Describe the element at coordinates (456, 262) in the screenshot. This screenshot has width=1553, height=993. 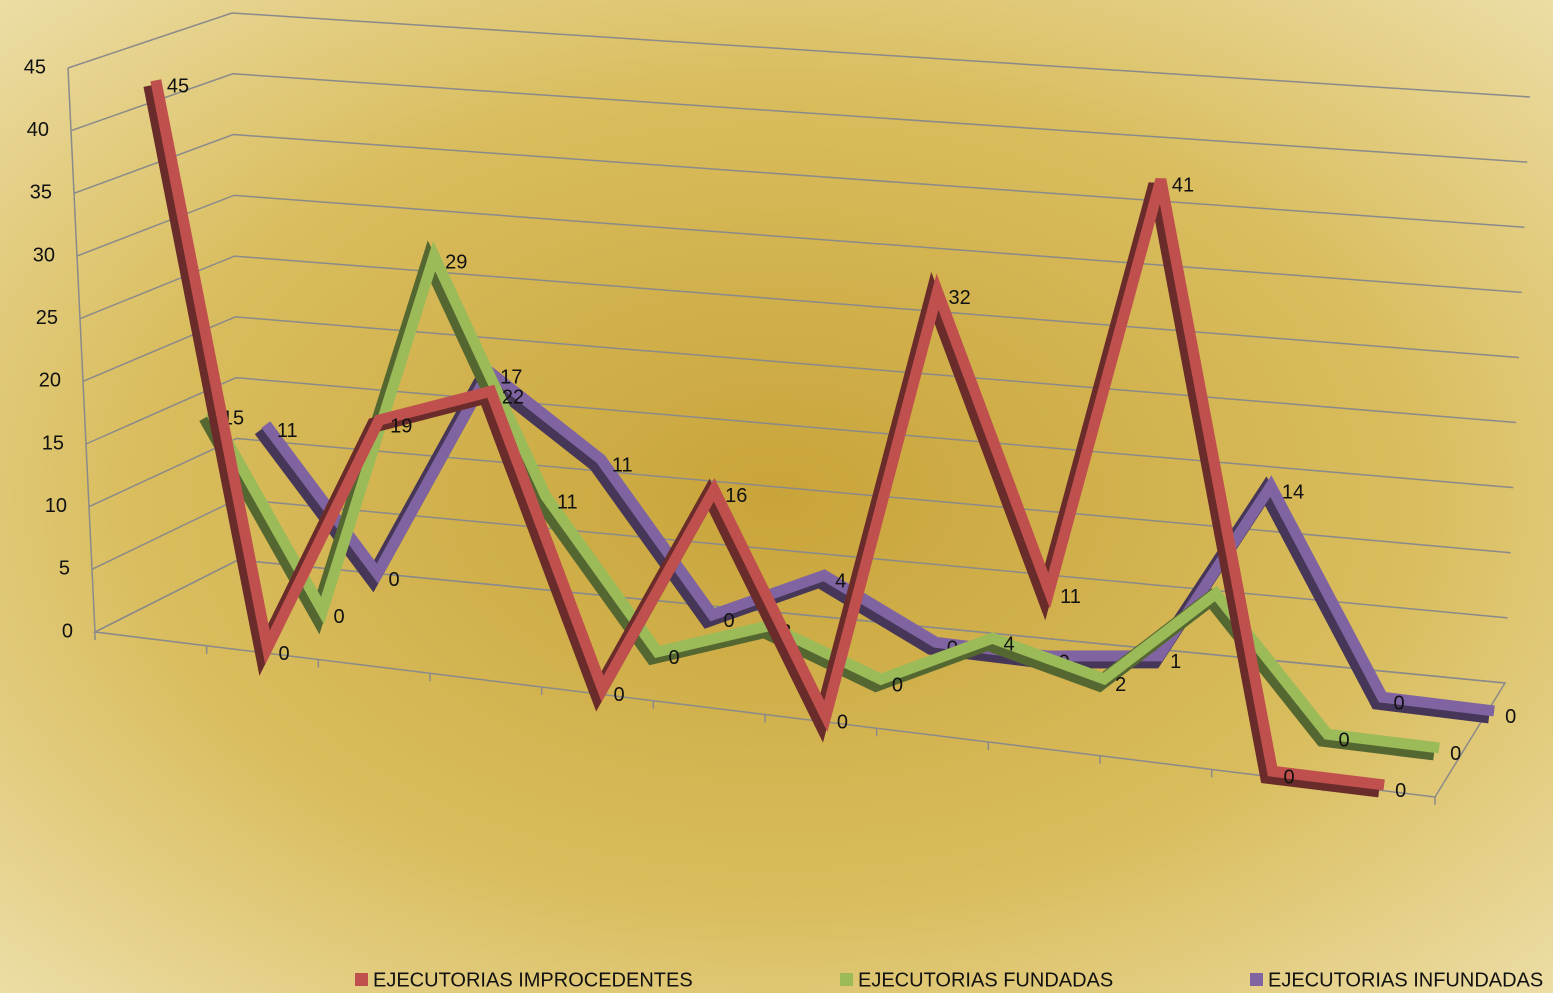
I see `data-label: 29` at that location.